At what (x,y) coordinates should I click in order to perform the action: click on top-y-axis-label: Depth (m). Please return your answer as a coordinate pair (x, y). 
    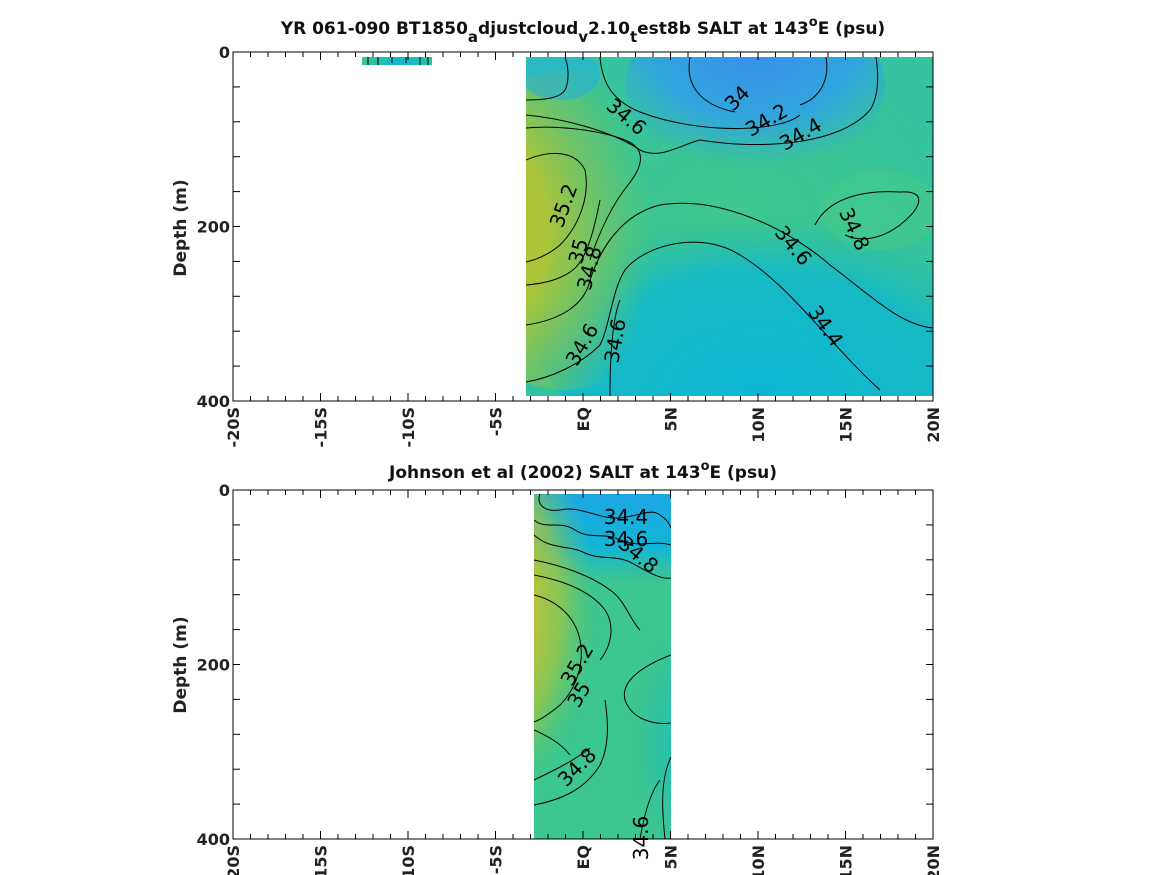
    Looking at the image, I should click on (181, 227).